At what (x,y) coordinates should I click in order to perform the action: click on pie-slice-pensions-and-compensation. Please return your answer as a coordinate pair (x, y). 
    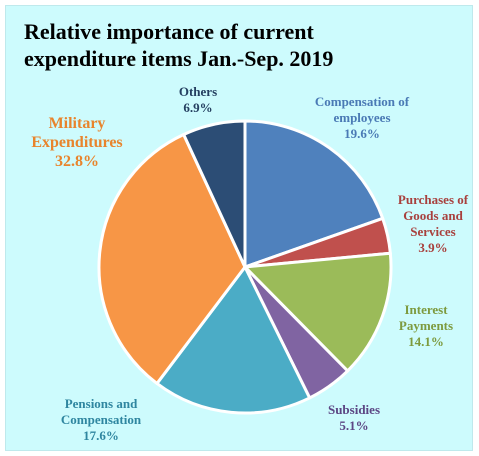
    Looking at the image, I should click on (233, 340).